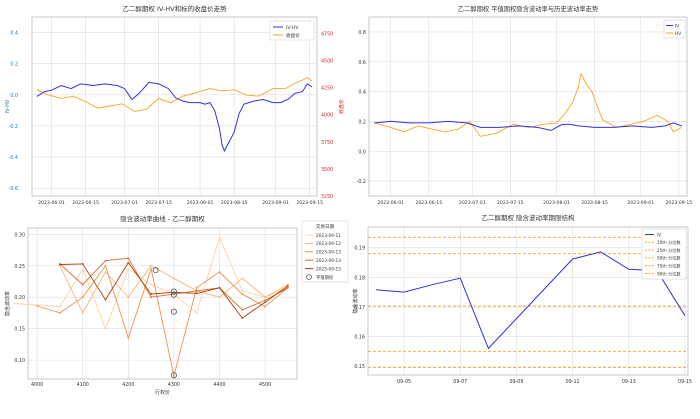 The height and width of the screenshot is (419, 700). I want to click on y-tick-label: -0.6, so click(13, 189).